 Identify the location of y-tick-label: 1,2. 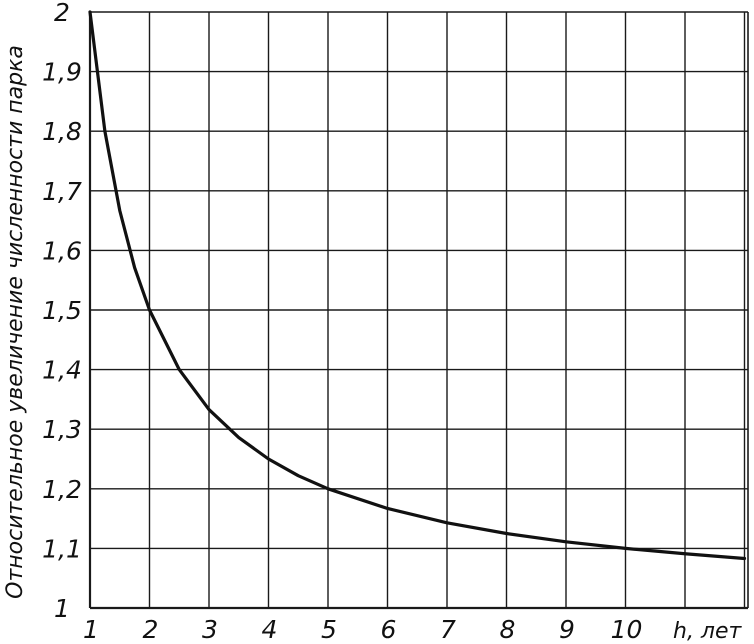
(62, 489).